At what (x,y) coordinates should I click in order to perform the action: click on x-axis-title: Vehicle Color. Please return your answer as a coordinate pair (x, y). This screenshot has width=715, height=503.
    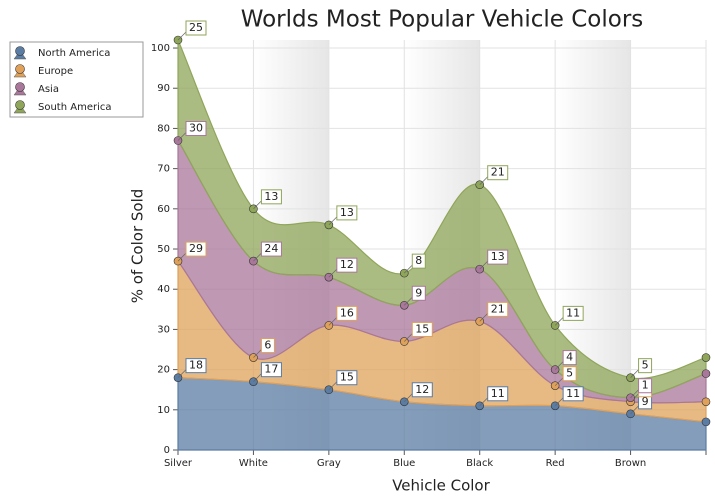
    Looking at the image, I should click on (441, 486).